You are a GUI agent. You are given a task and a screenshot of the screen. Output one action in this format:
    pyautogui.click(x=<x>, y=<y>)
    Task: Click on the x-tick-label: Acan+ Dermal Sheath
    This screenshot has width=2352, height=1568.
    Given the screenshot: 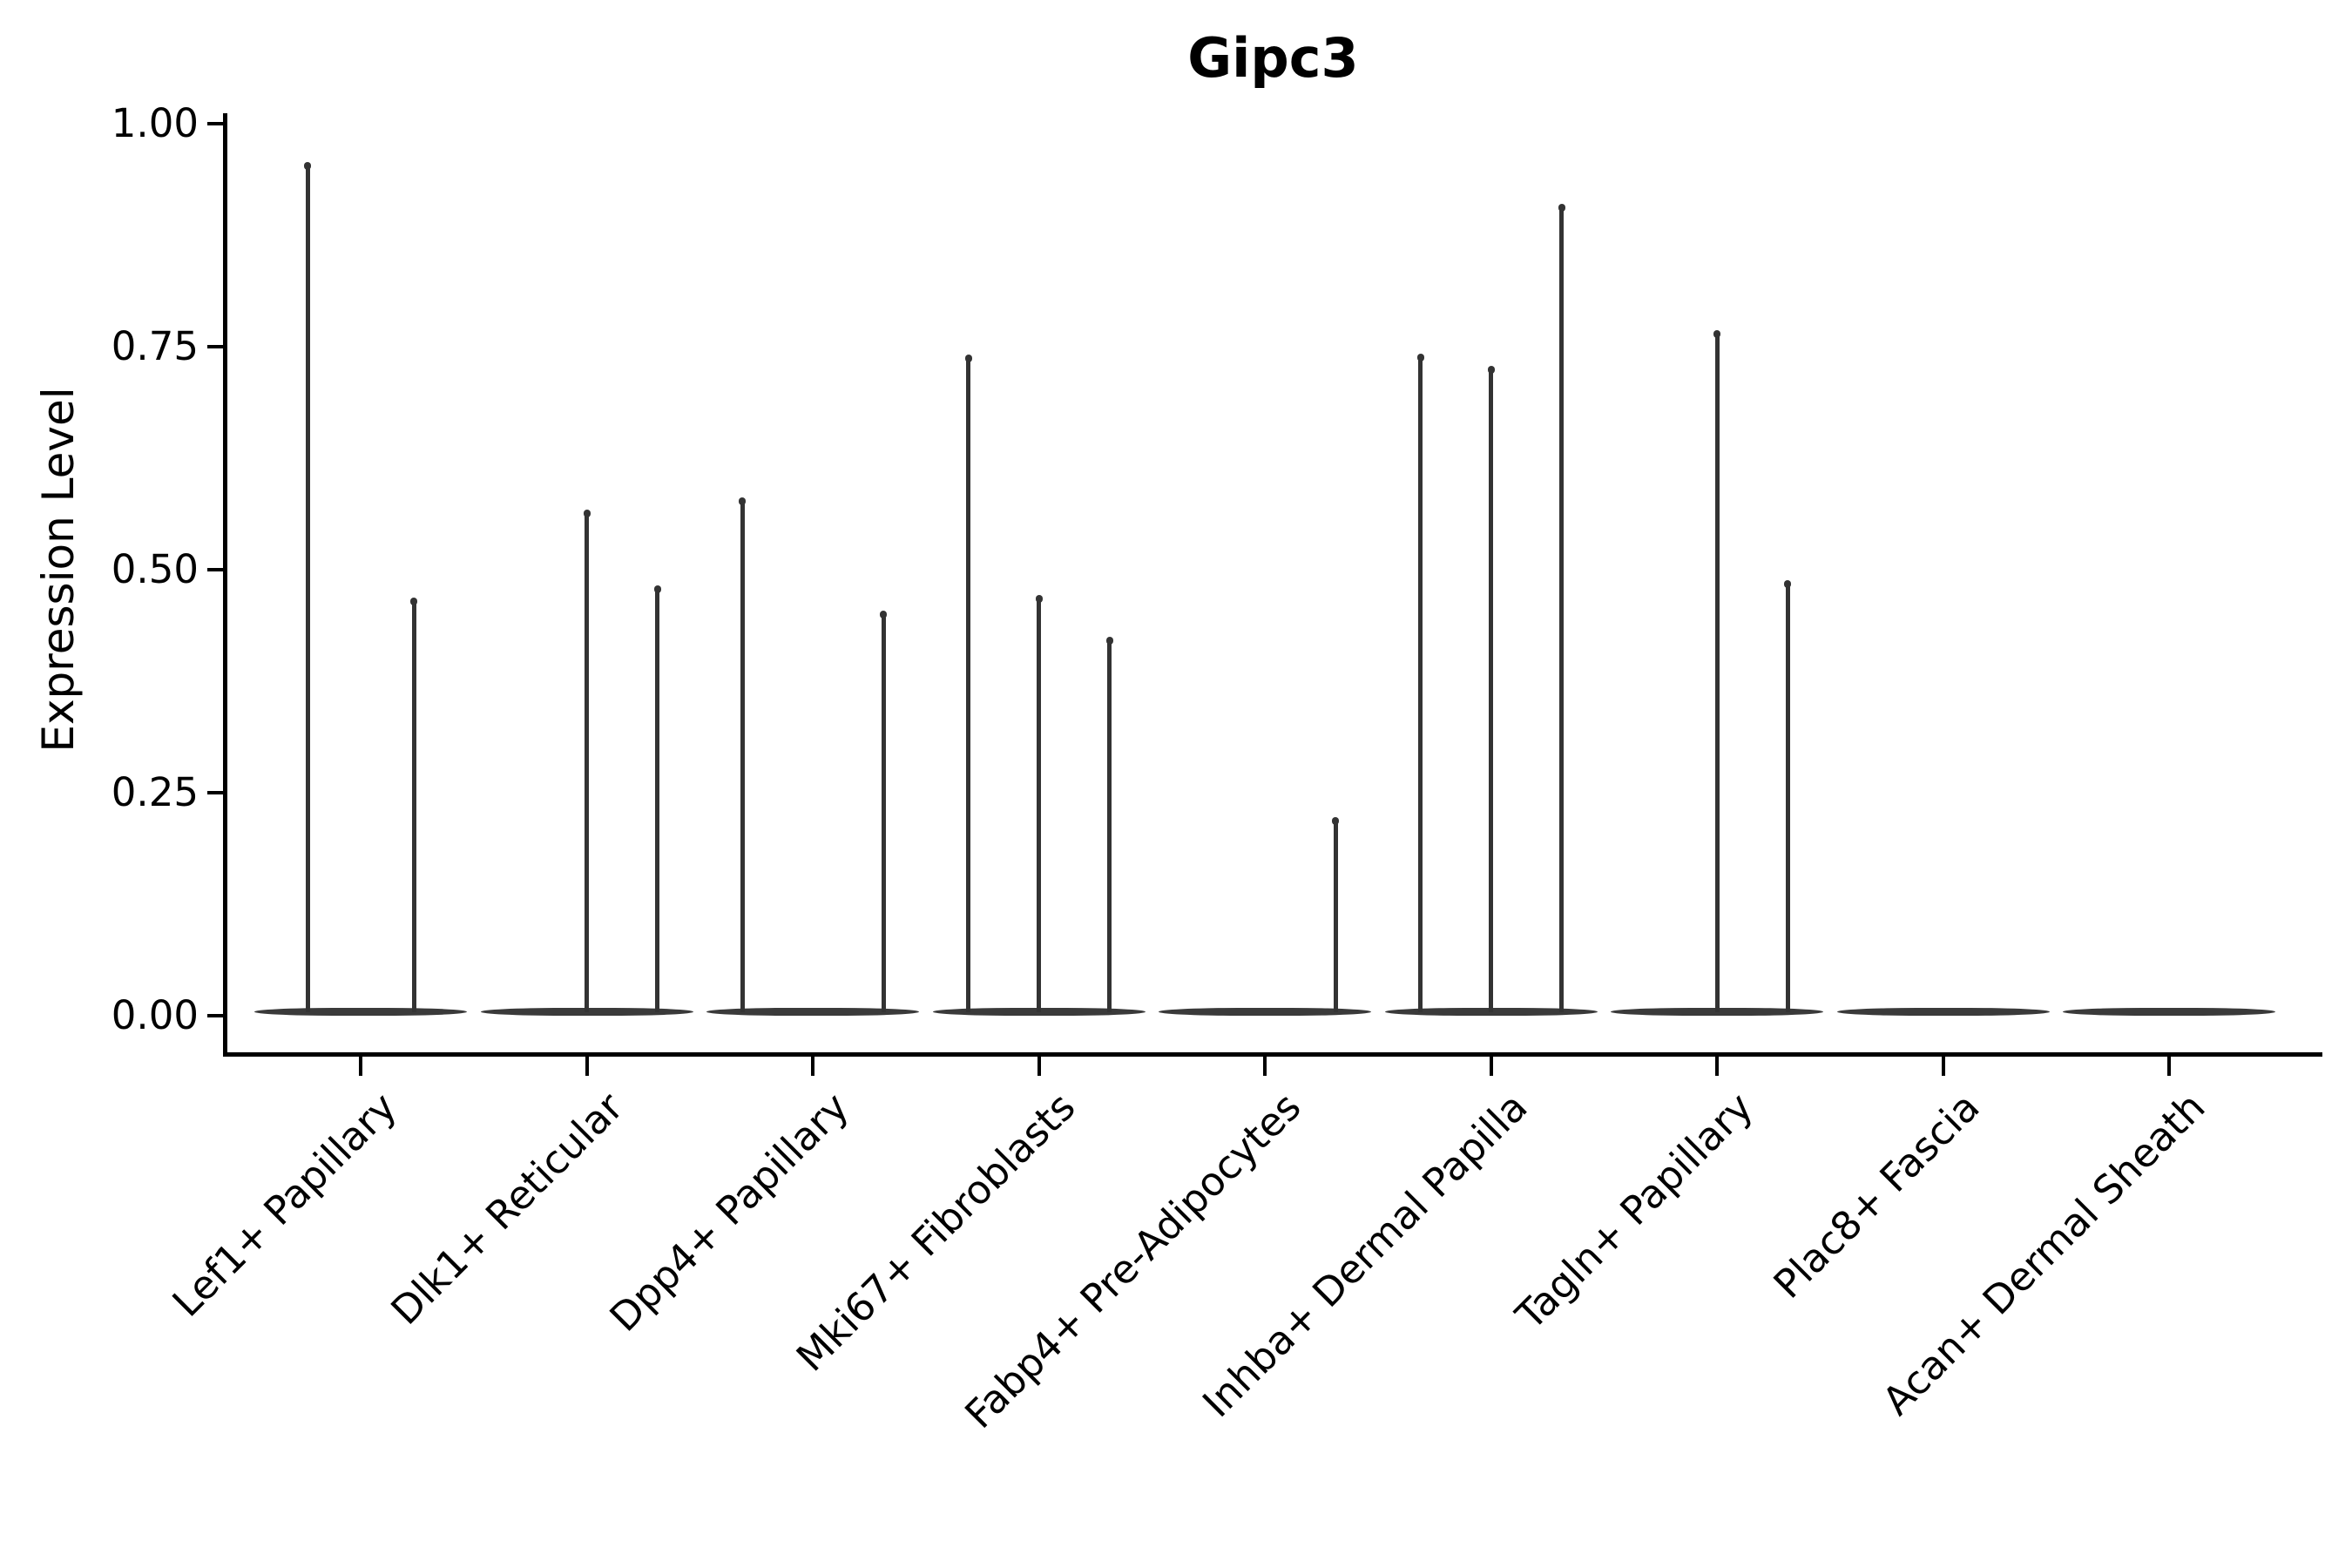 What is the action you would take?
    pyautogui.click(x=2043, y=1254)
    